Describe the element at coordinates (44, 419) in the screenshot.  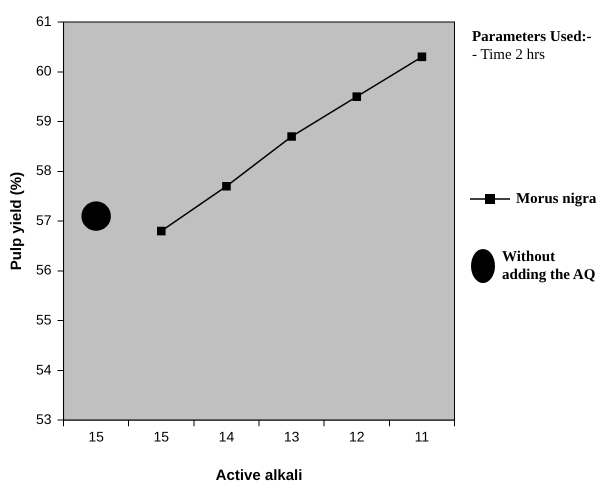
I see `y-tick-label: 53` at that location.